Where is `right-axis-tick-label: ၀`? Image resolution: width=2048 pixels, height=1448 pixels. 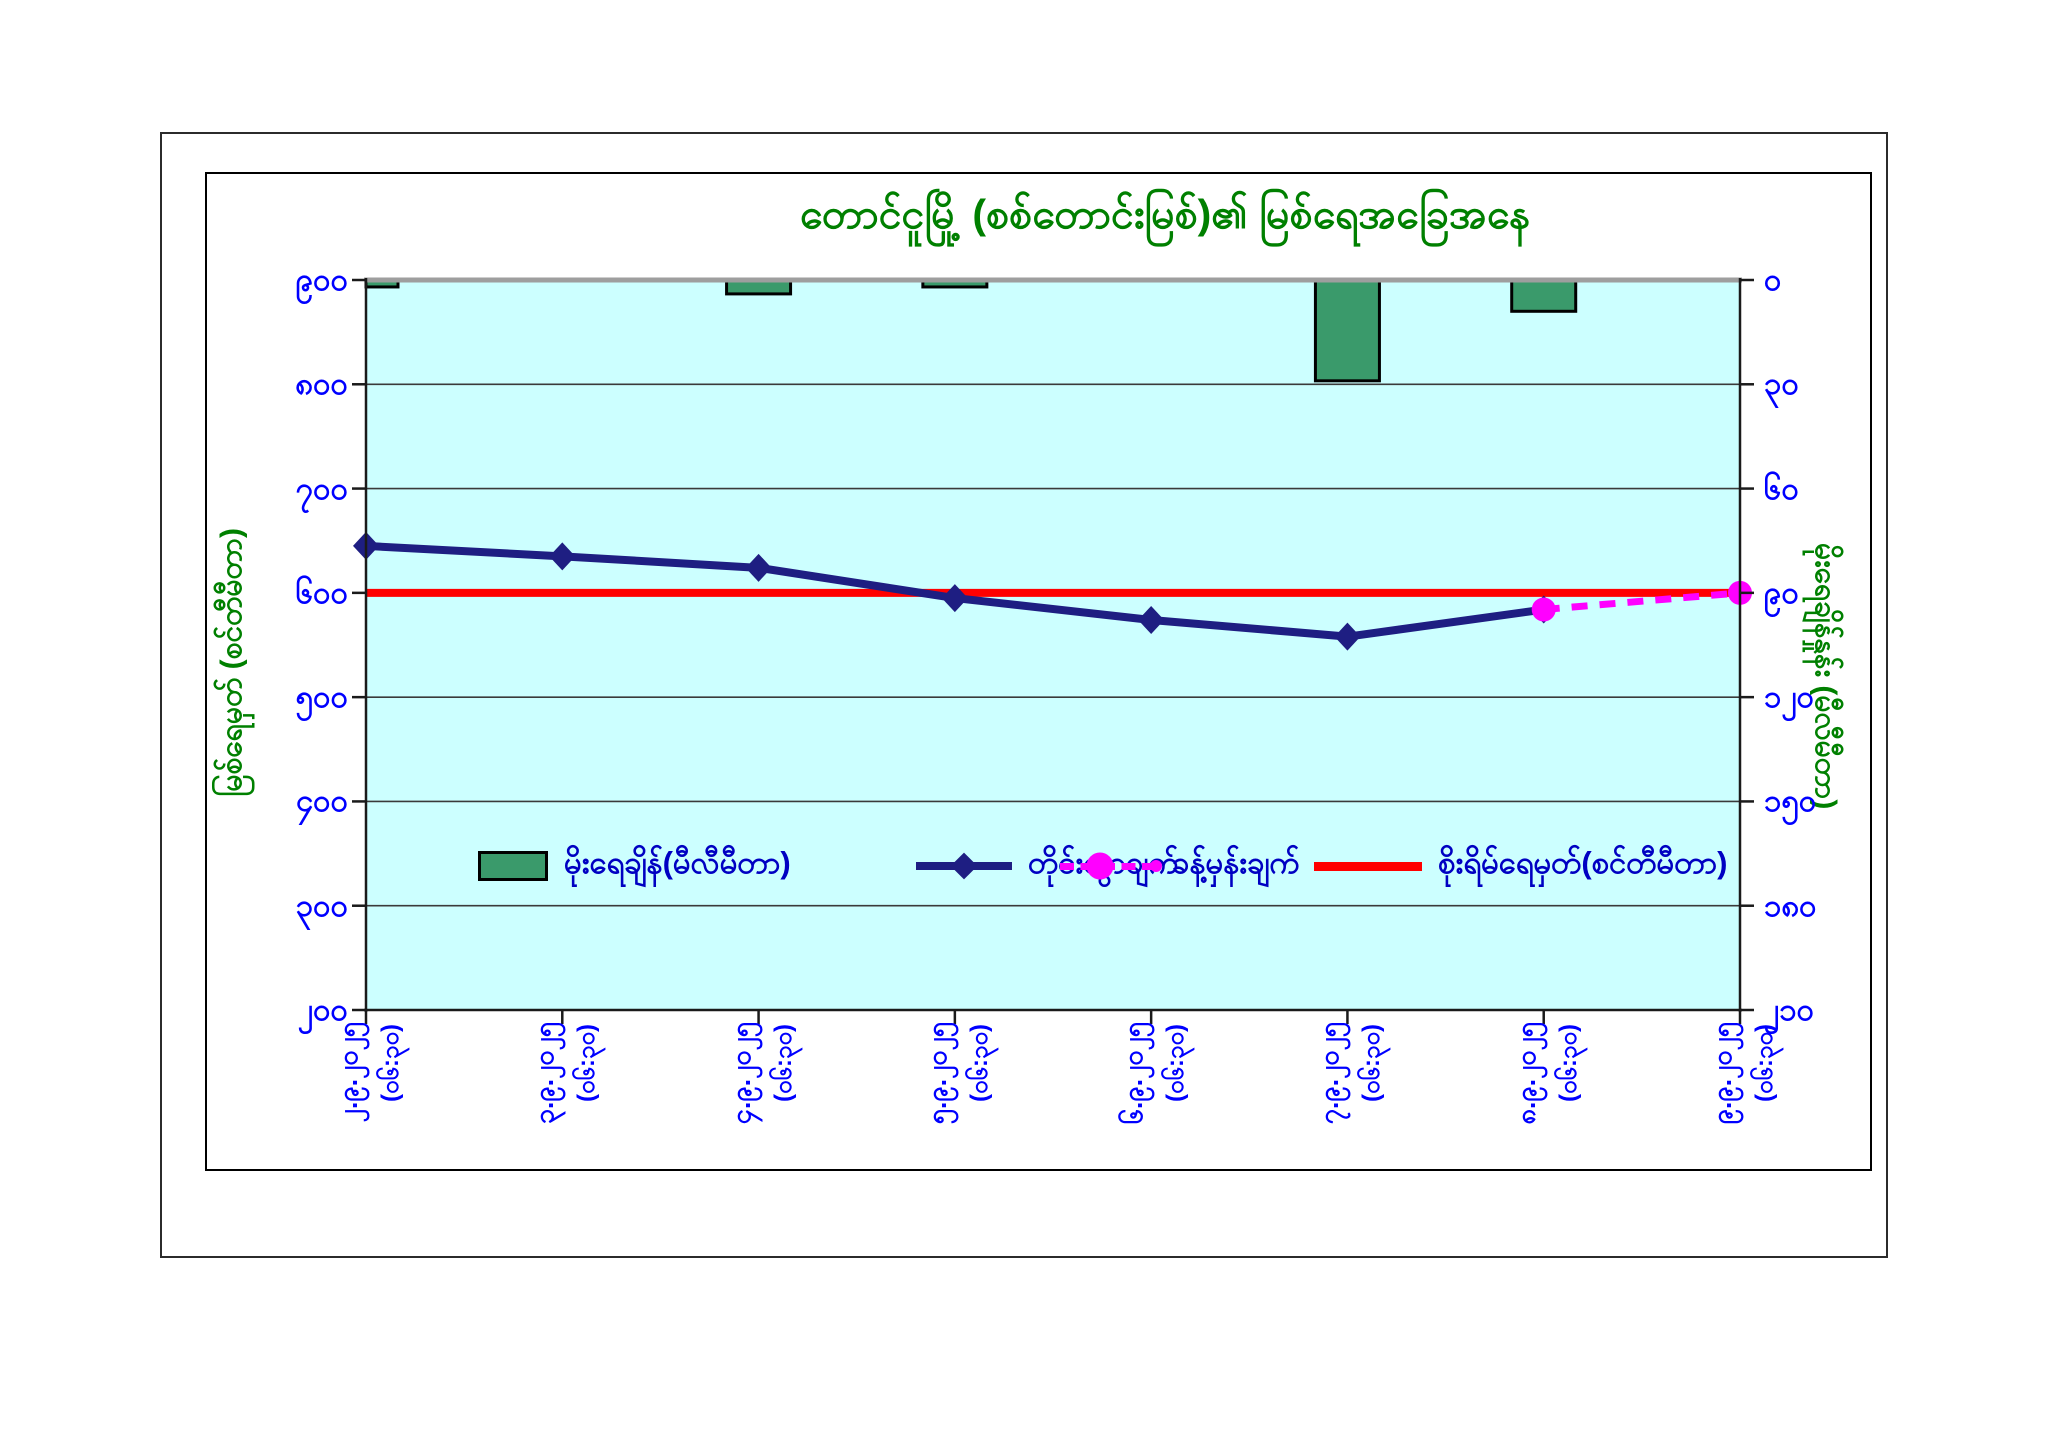
right-axis-tick-label: ၀ is located at coordinates (1773, 279).